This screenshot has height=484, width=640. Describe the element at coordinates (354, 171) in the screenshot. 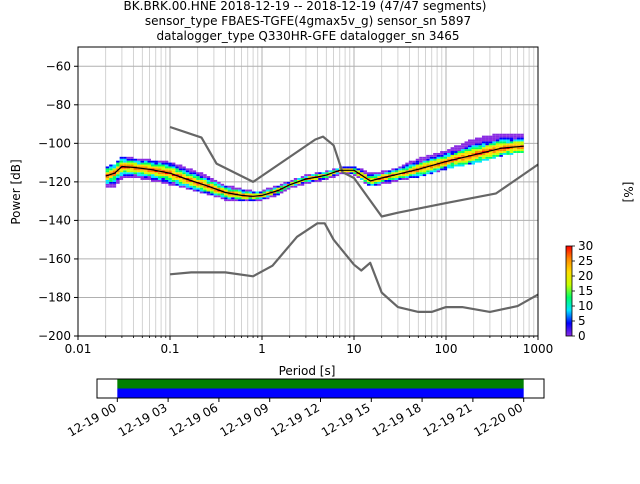

I see `noise-model-high-line` at that location.